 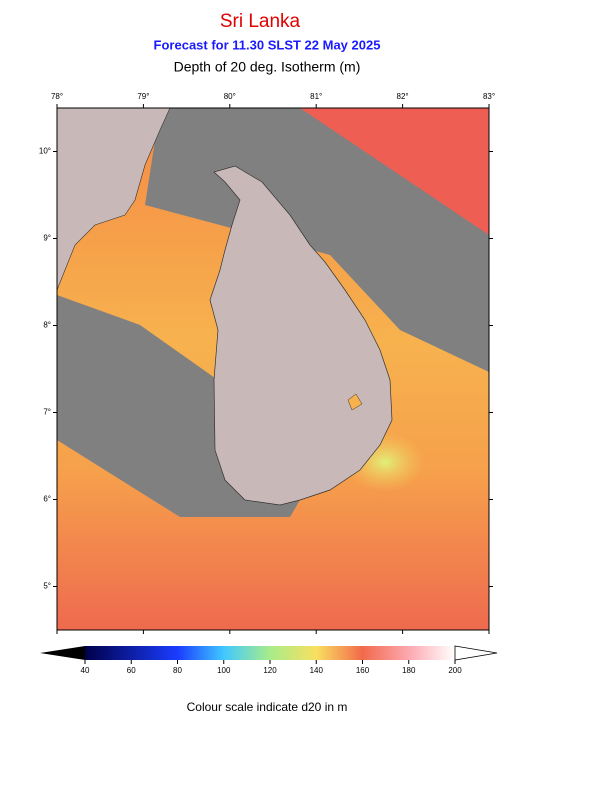 I want to click on colorbar-under, so click(x=62, y=653).